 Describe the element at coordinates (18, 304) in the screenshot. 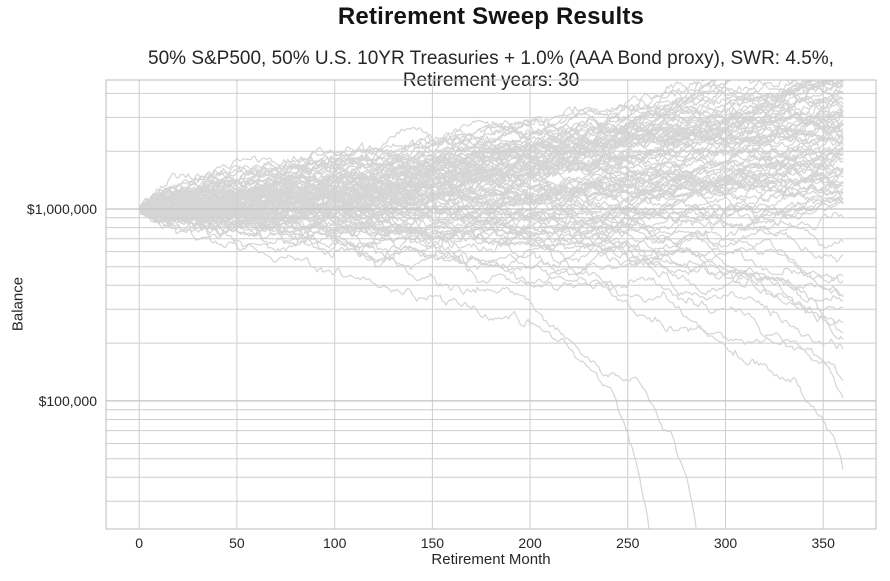

I see `y-axis-label: Balance` at that location.